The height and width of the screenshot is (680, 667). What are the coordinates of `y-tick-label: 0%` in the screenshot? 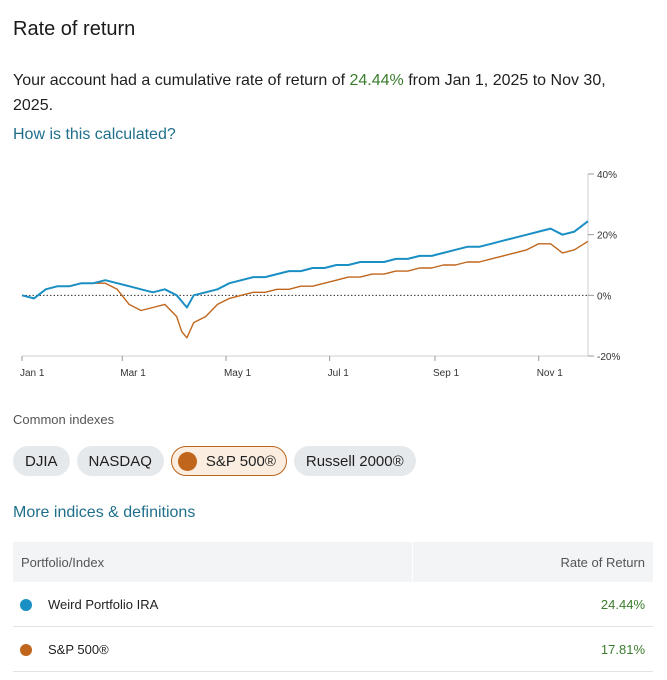 It's located at (604, 296).